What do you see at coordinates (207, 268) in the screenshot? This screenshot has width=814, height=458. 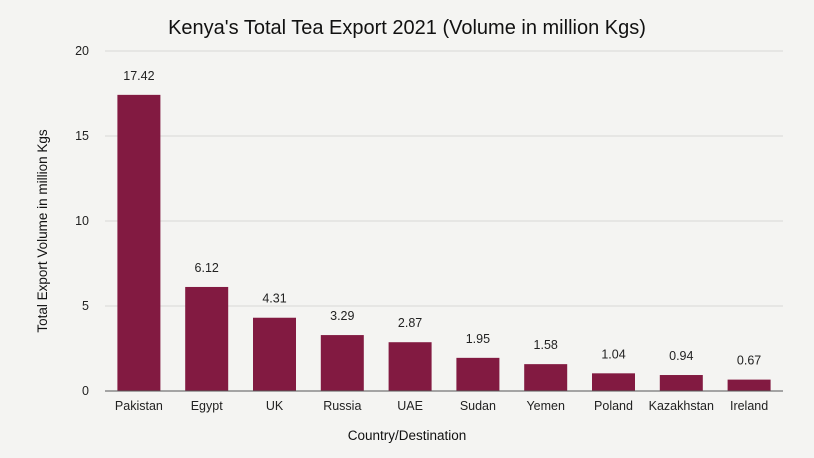 I see `data-label: 6.12` at bounding box center [207, 268].